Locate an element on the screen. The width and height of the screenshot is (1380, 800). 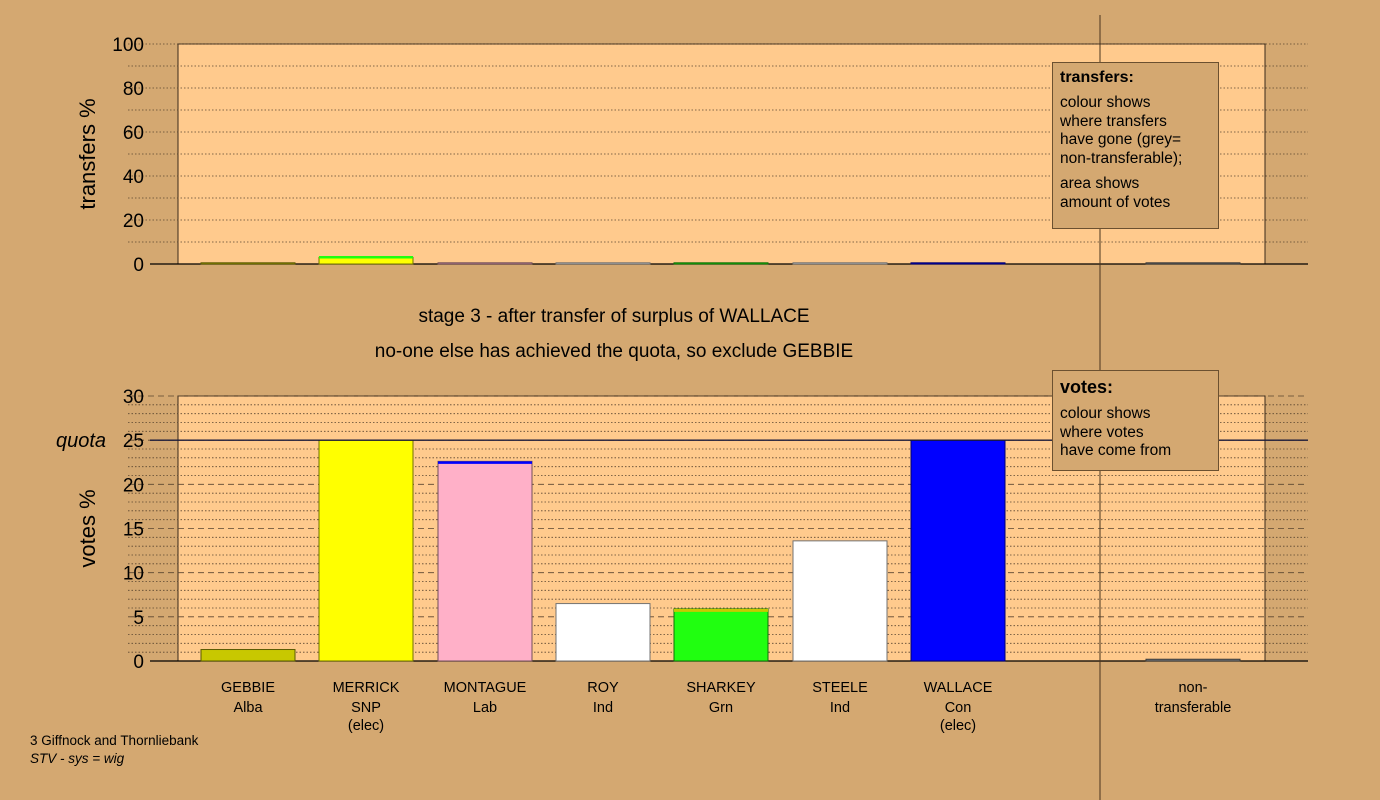
transfers-legend-title: transfers: is located at coordinates (1097, 77).